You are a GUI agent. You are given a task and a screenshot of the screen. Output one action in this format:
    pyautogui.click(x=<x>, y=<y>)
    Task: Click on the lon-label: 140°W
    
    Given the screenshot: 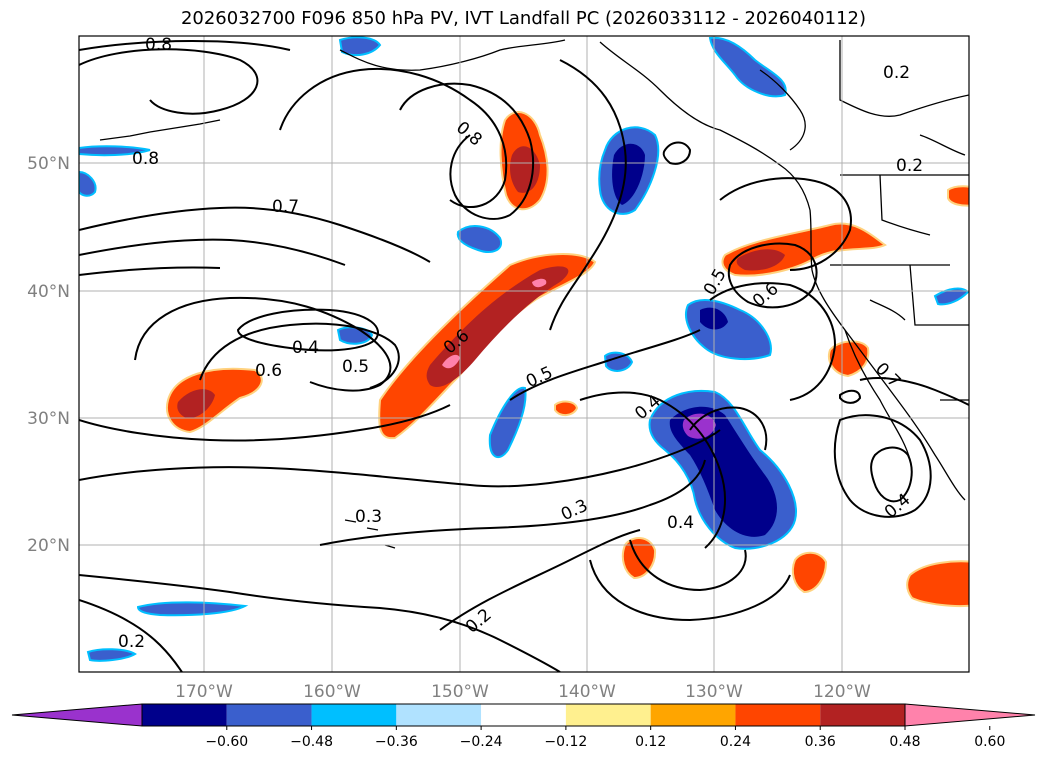 What is the action you would take?
    pyautogui.click(x=587, y=692)
    